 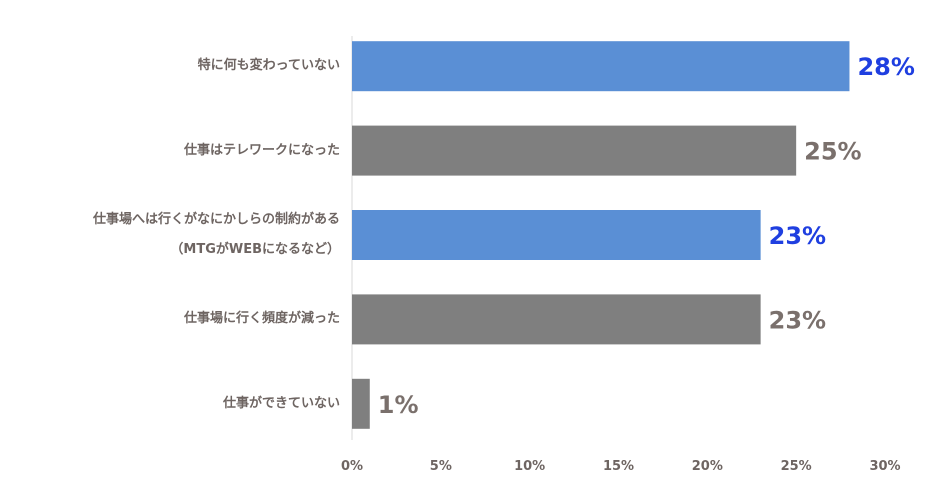 What do you see at coordinates (268, 66) in the screenshot?
I see `category-label: 特に何も変わっていない` at bounding box center [268, 66].